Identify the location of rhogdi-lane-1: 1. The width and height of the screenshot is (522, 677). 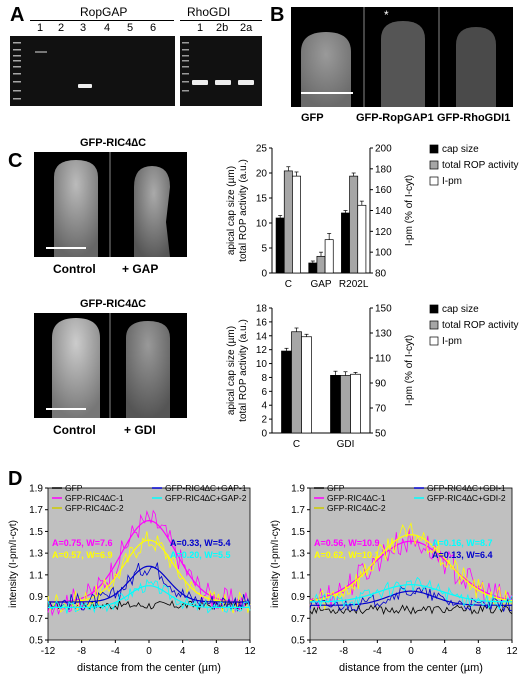
(200, 28).